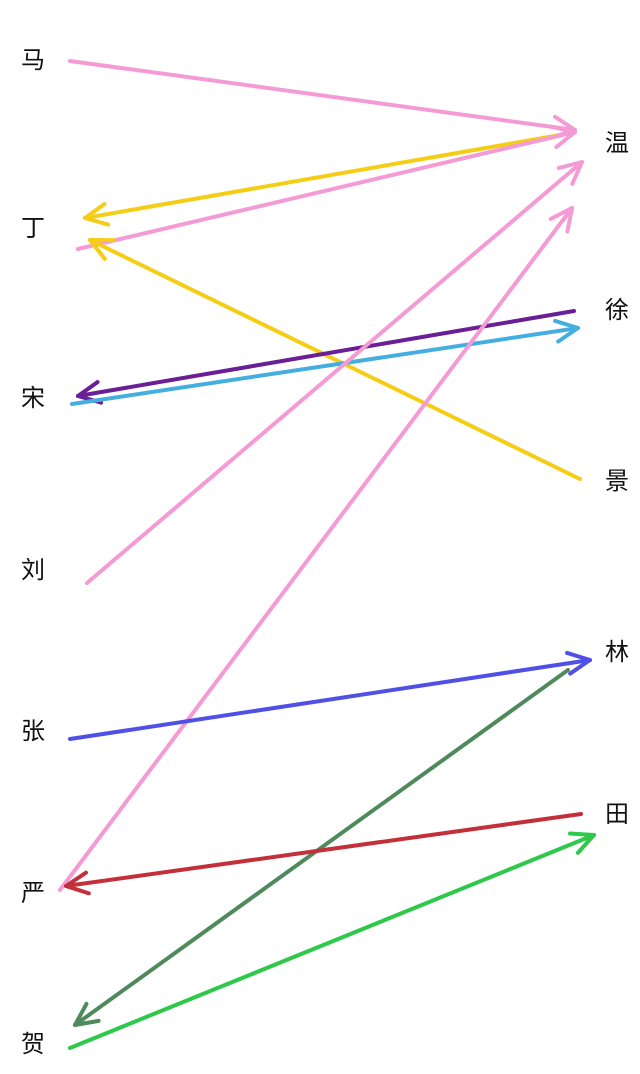 The height and width of the screenshot is (1074, 640). What do you see at coordinates (33, 1044) in the screenshot?
I see `left-name-he: 贺` at bounding box center [33, 1044].